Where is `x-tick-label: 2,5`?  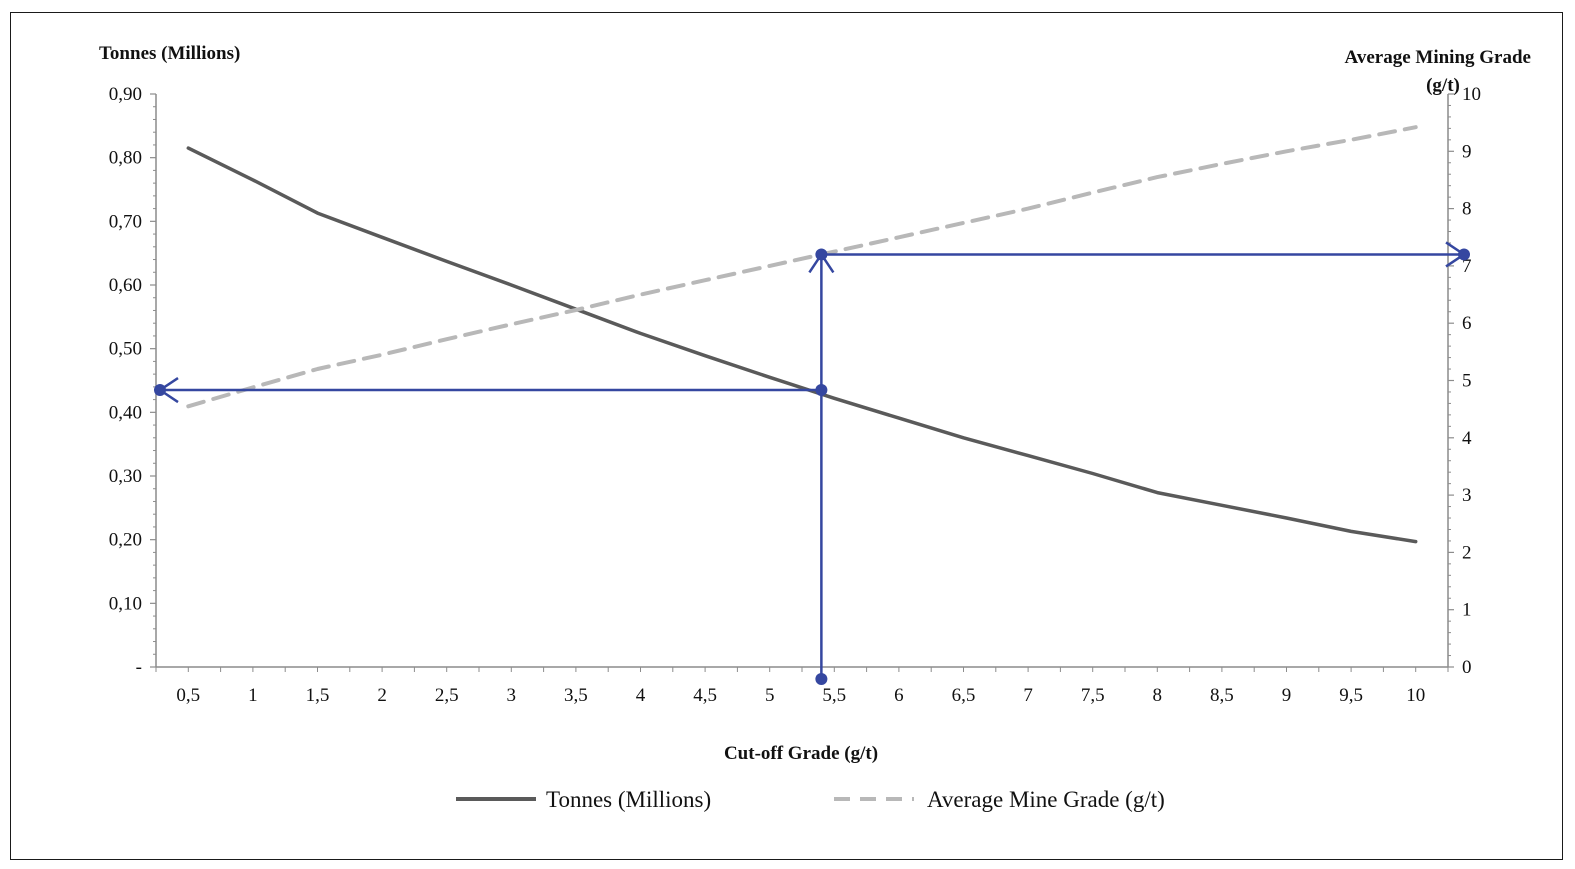 x-tick-label: 2,5 is located at coordinates (447, 695).